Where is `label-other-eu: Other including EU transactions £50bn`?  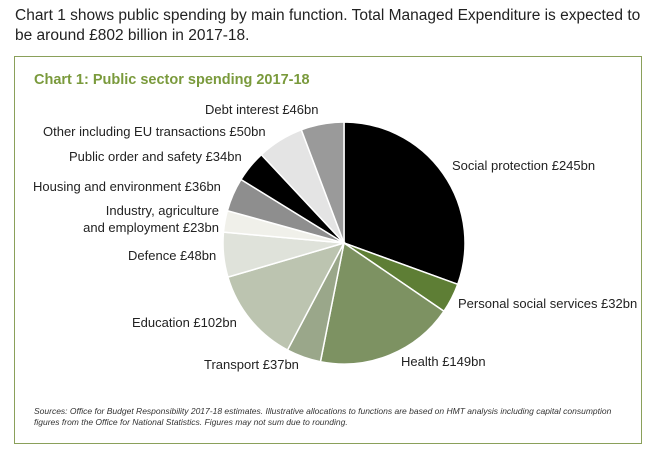
label-other-eu: Other including EU transactions £50bn is located at coordinates (154, 131).